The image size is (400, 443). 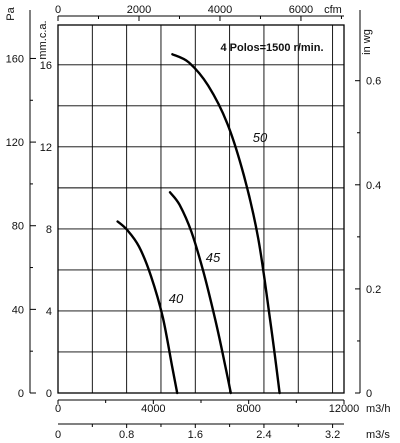 I want to click on unit-pa: Pa, so click(x=11, y=13).